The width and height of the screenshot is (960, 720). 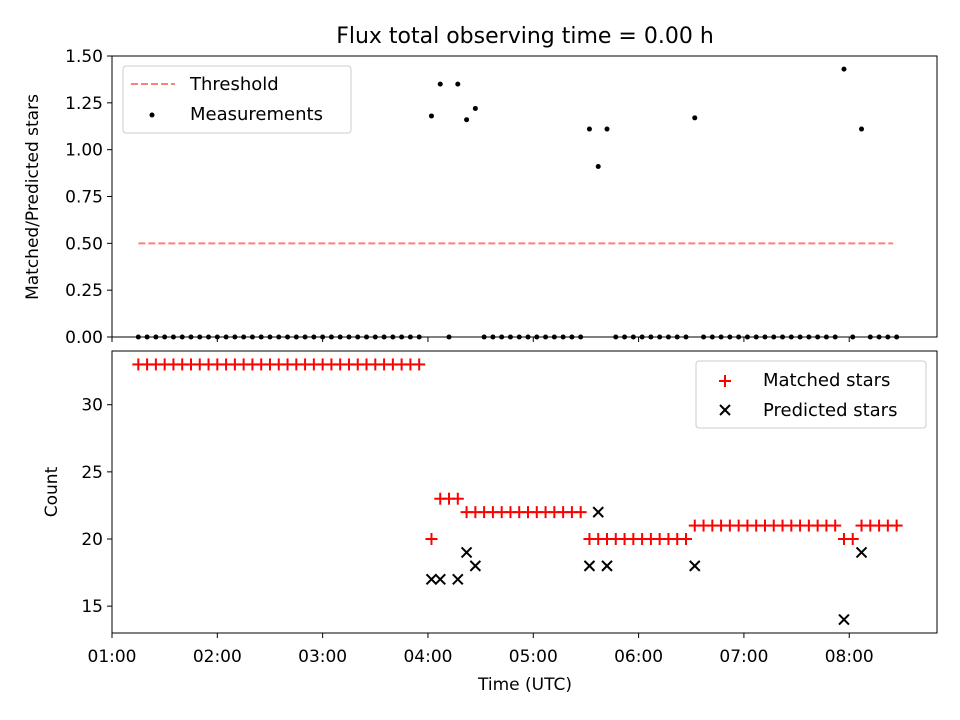 What do you see at coordinates (427, 657) in the screenshot?
I see `x-tick-label: 04:00` at bounding box center [427, 657].